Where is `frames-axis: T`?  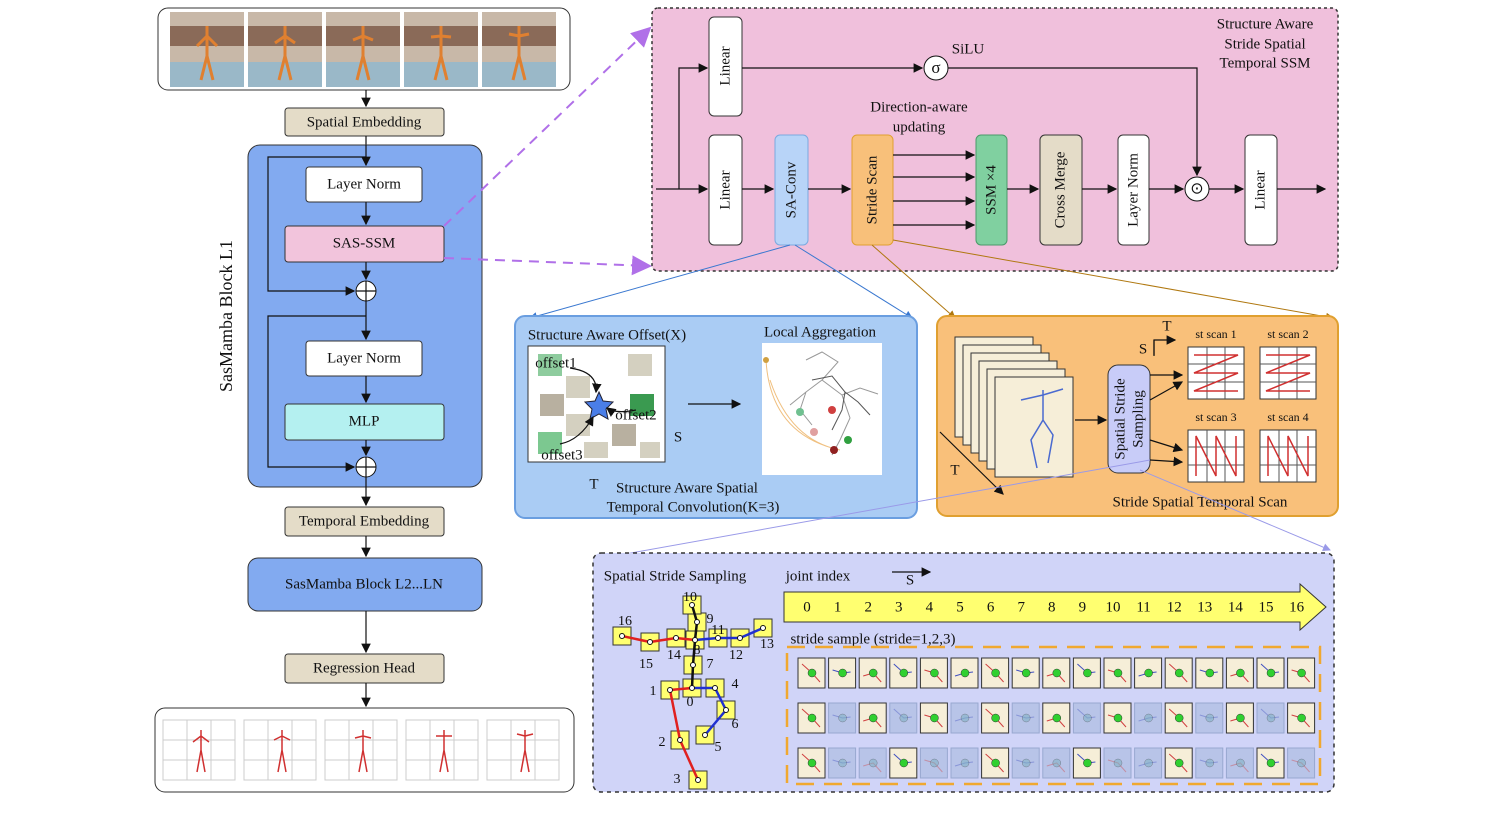
frames-axis: T is located at coordinates (954, 470).